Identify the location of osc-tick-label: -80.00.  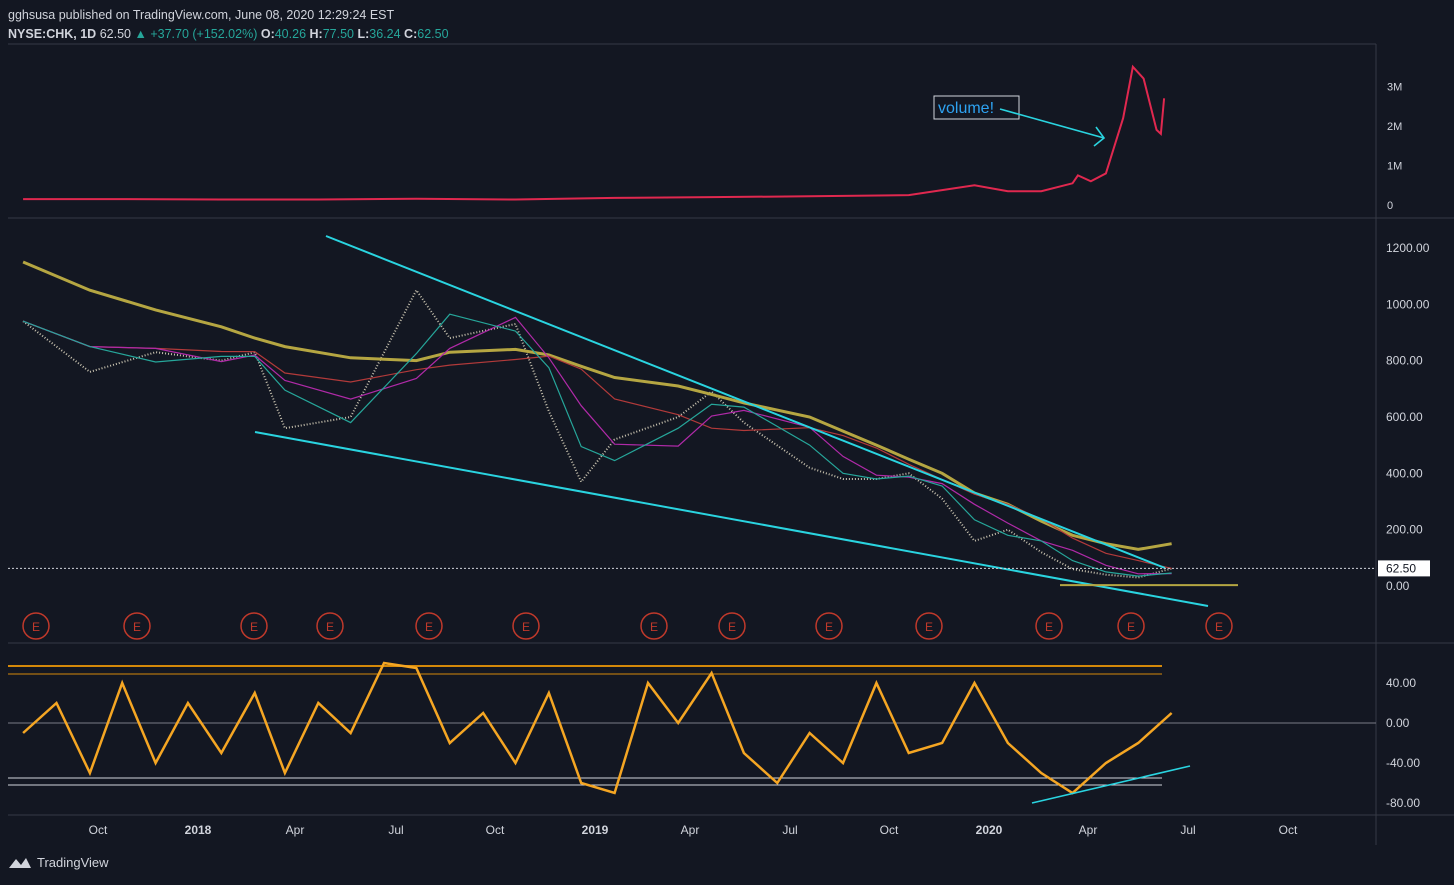
(1403, 803).